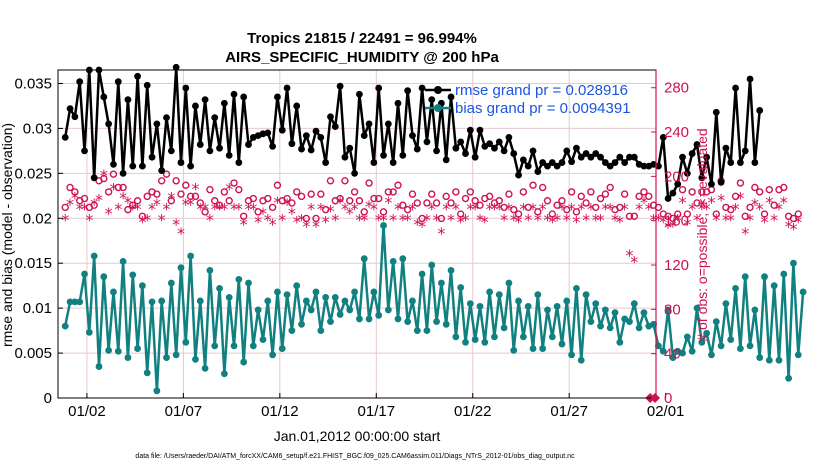 The image size is (830, 470). What do you see at coordinates (48, 398) in the screenshot?
I see `y-left-tick-label: 0` at bounding box center [48, 398].